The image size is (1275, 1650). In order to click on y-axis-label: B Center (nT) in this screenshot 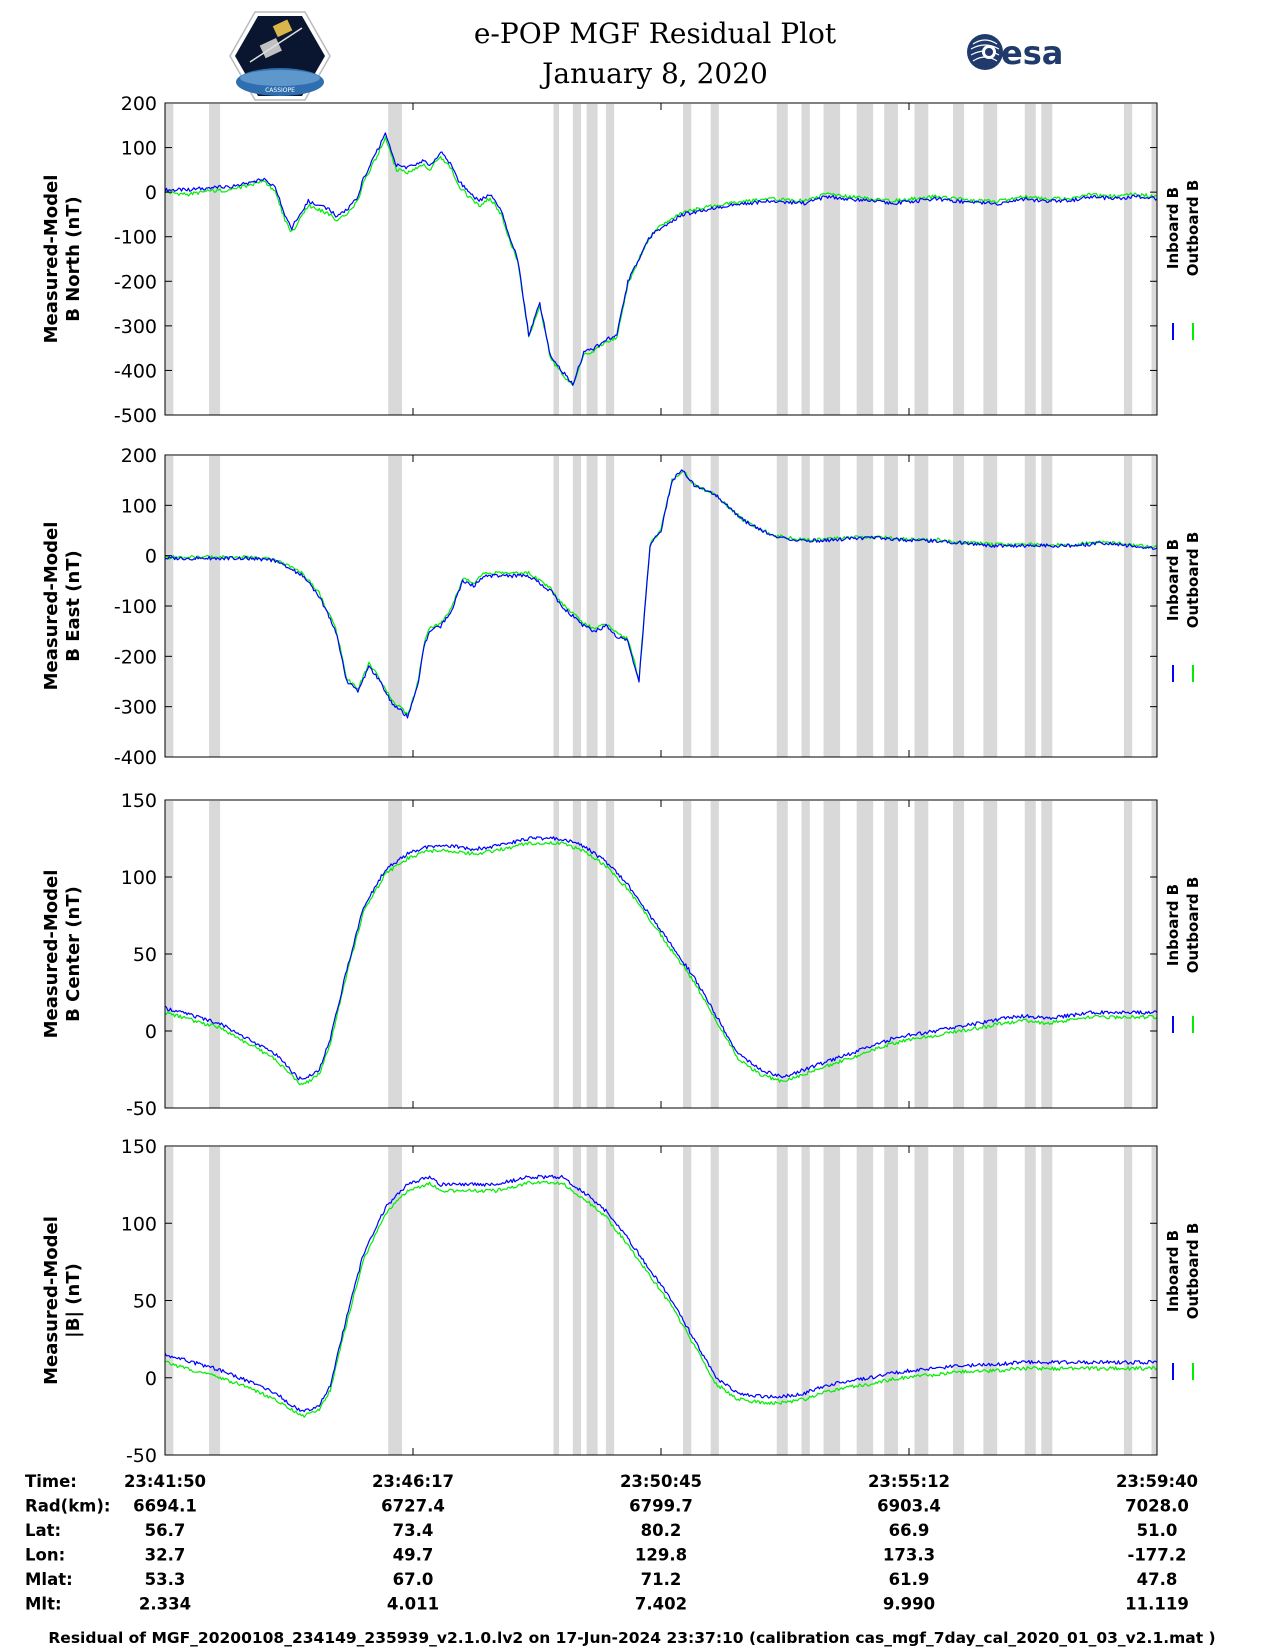, I will do `click(73, 954)`.